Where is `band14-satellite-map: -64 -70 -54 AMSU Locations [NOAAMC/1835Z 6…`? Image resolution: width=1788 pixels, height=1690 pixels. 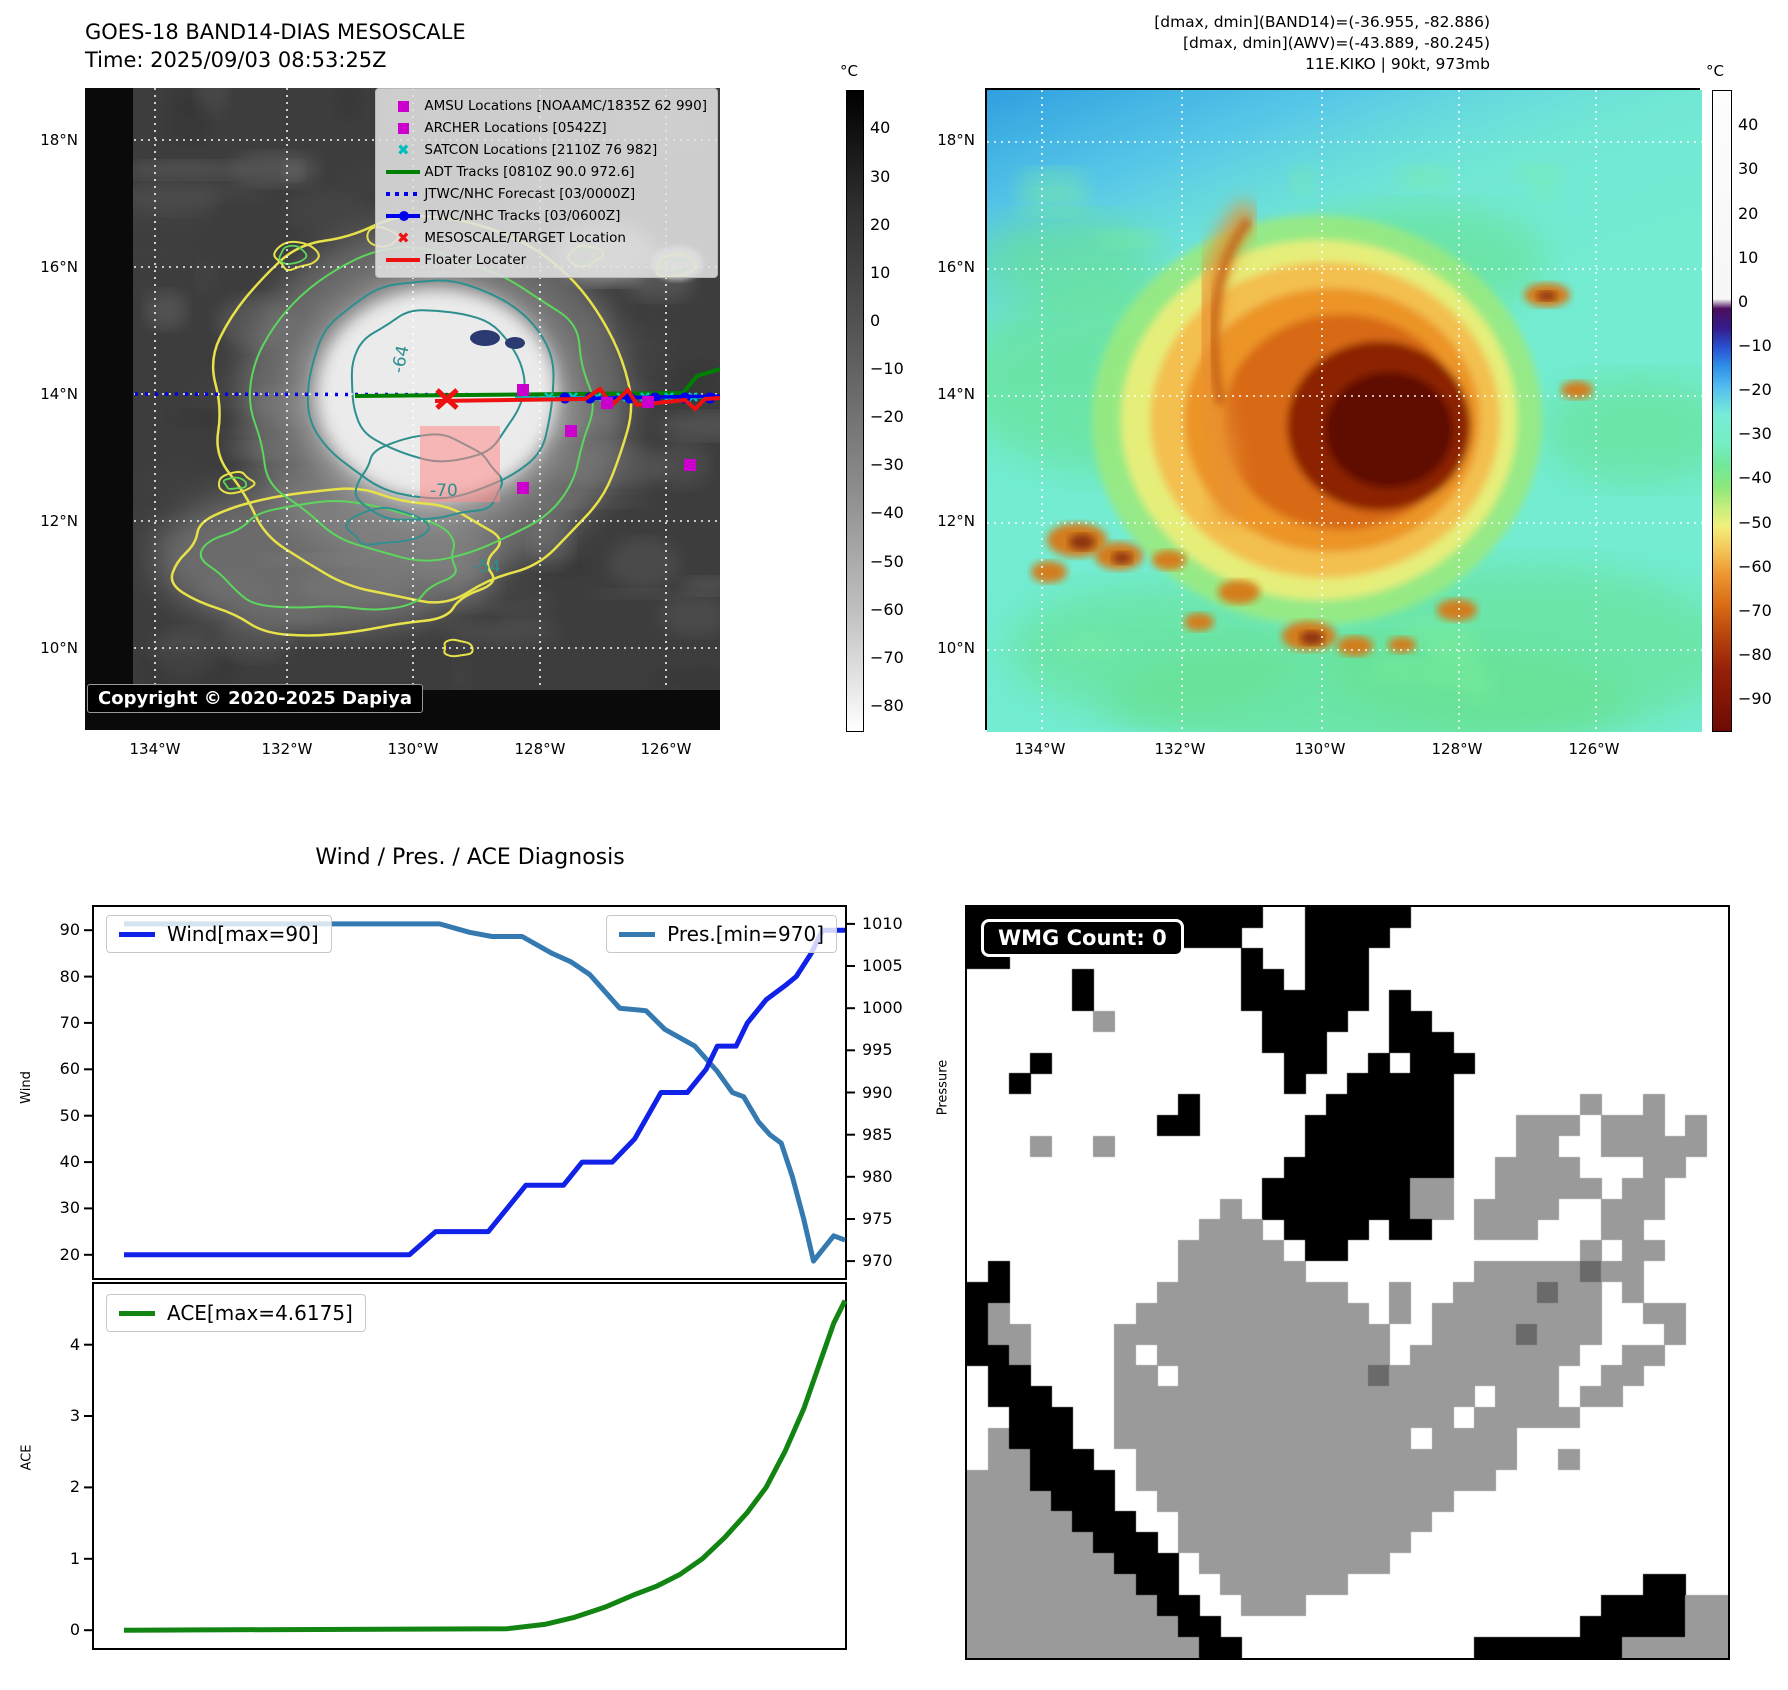 band14-satellite-map: -64 -70 -54 AMSU Locations [NOAAMC/1835Z 6… is located at coordinates (402, 409).